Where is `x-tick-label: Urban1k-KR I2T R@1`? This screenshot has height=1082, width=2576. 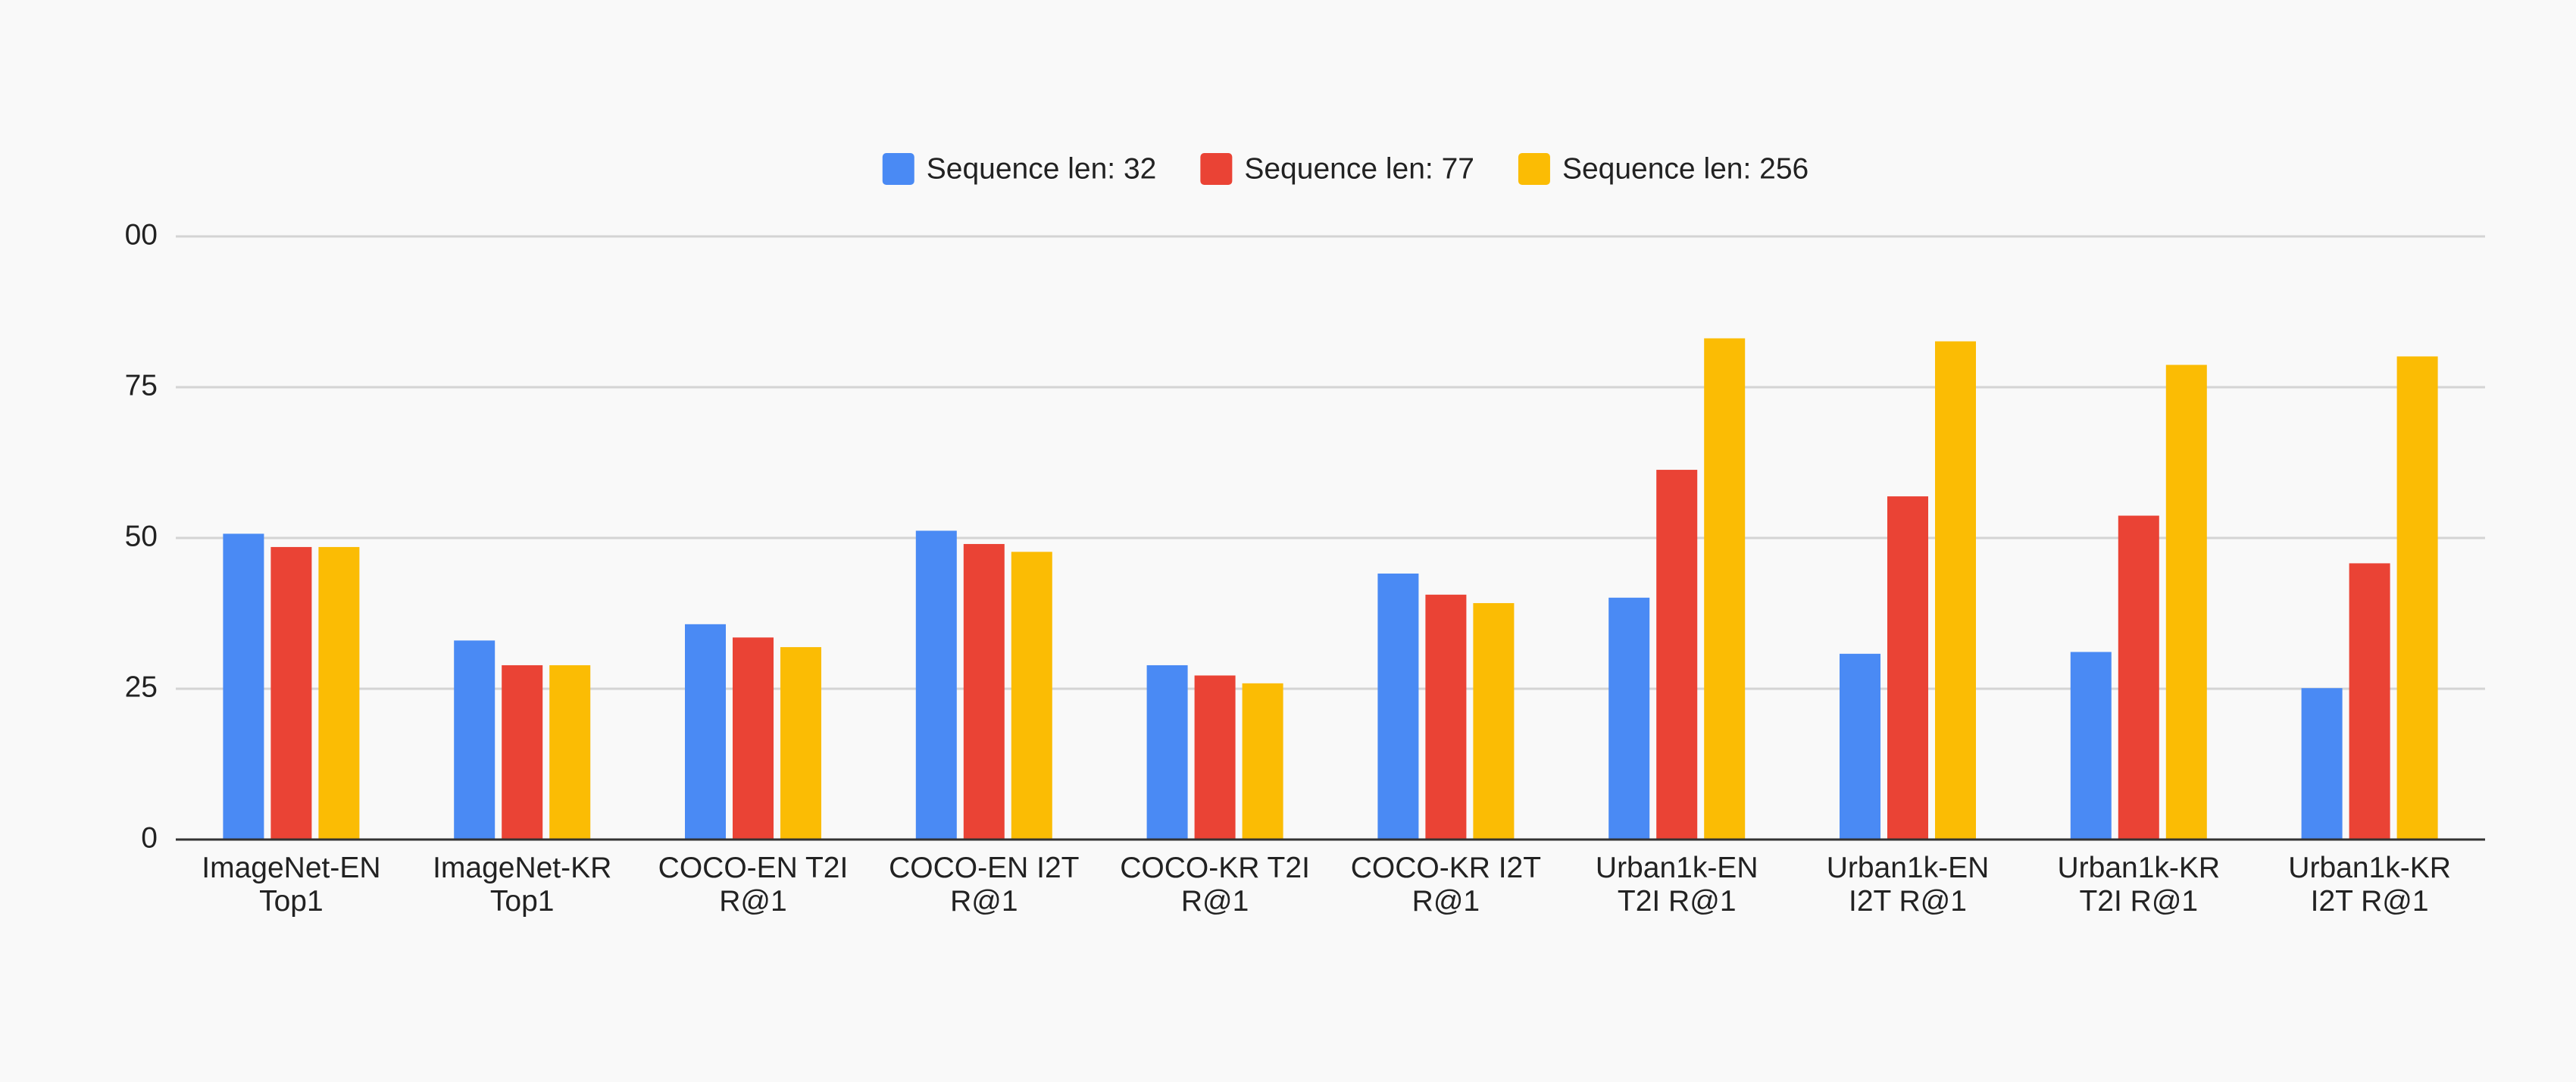
x-tick-label: Urban1k-KR I2T R@1 is located at coordinates (2369, 885).